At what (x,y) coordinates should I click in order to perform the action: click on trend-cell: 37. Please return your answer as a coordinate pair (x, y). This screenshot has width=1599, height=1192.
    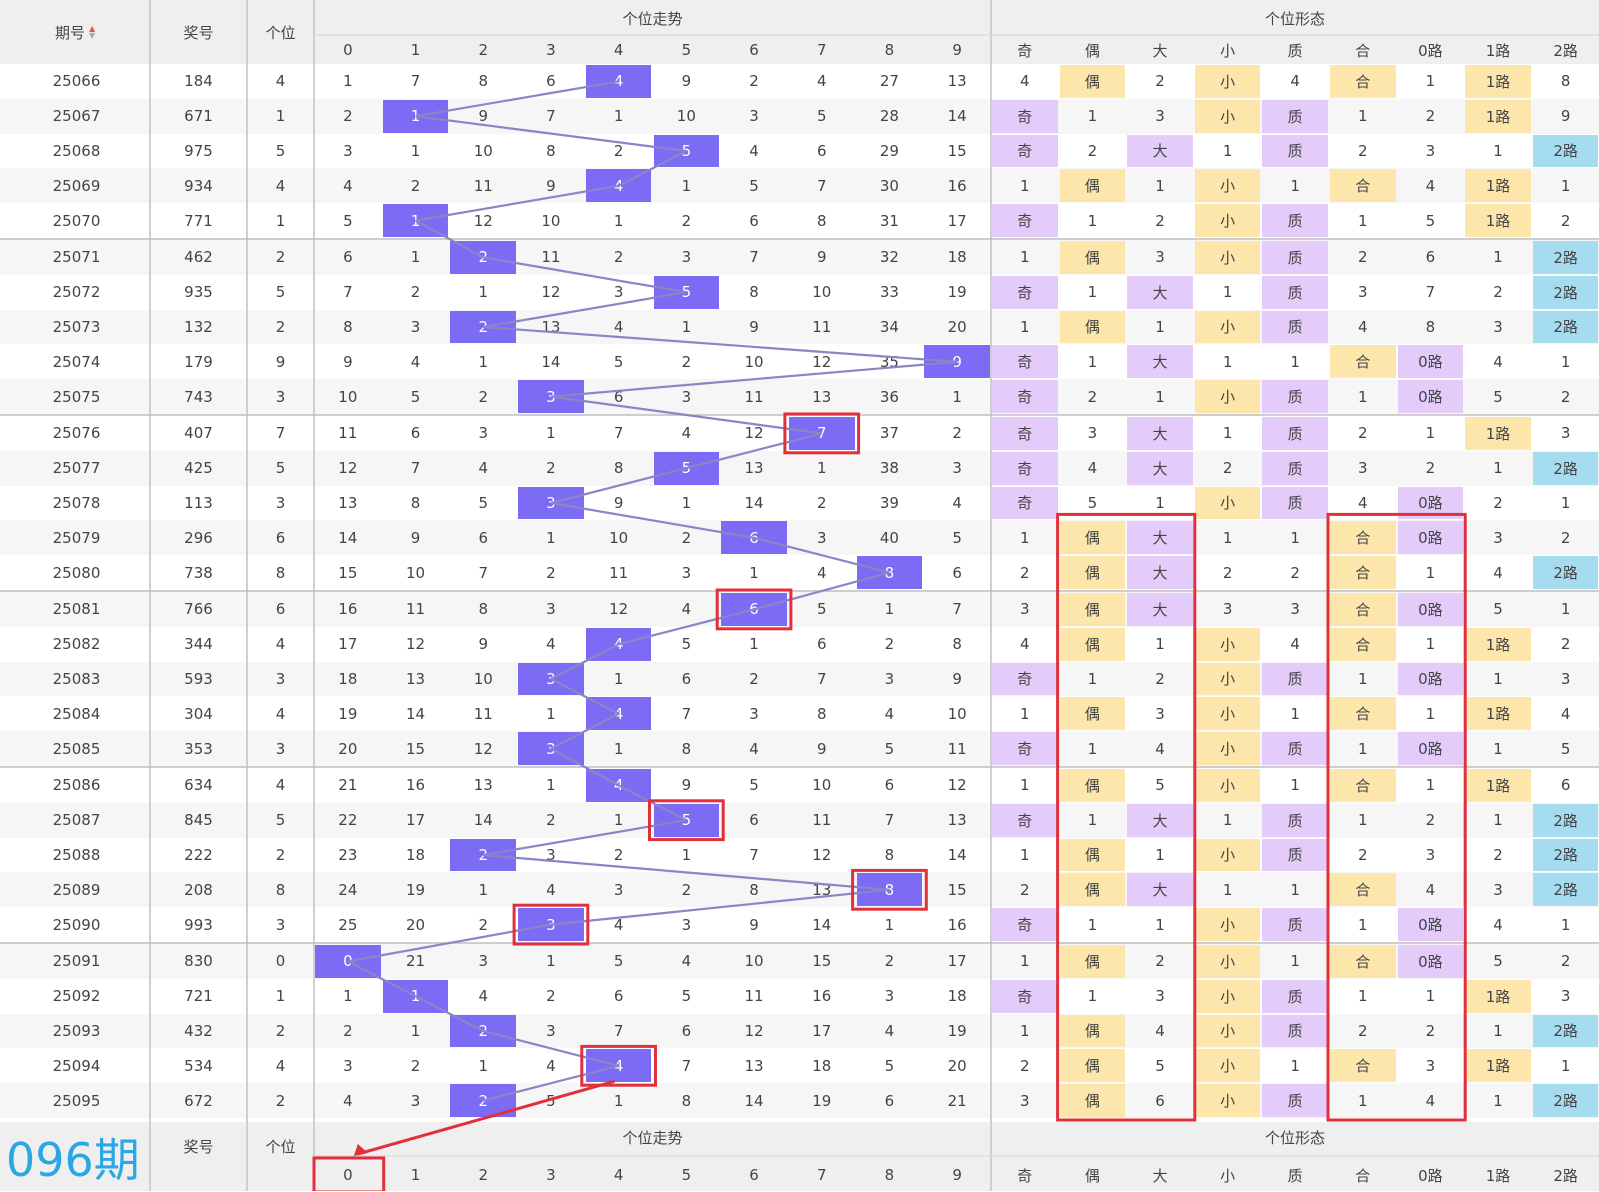
    Looking at the image, I should click on (889, 433).